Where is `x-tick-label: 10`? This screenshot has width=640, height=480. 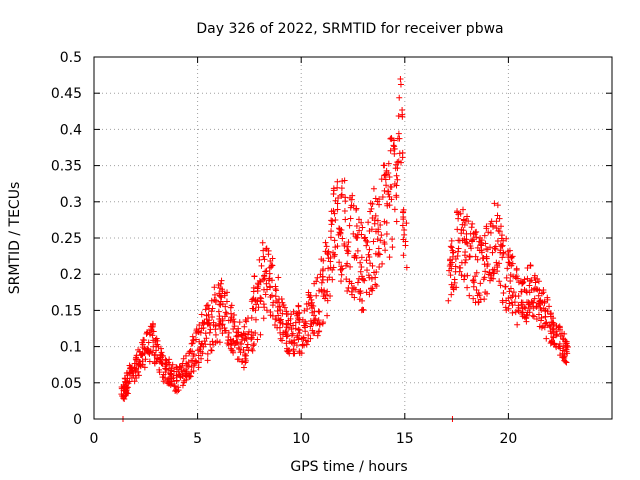 x-tick-label: 10 is located at coordinates (301, 439).